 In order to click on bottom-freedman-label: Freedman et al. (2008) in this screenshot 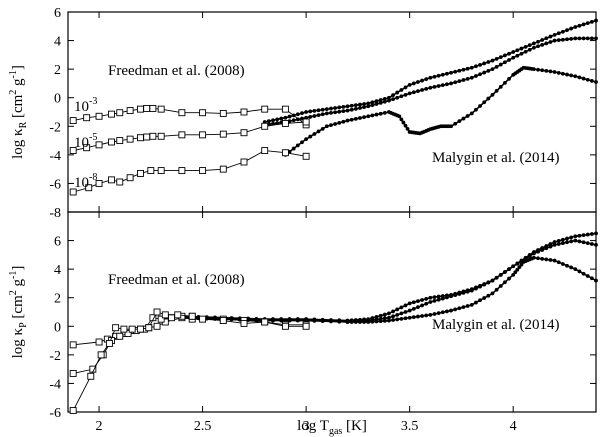, I will do `click(176, 280)`.